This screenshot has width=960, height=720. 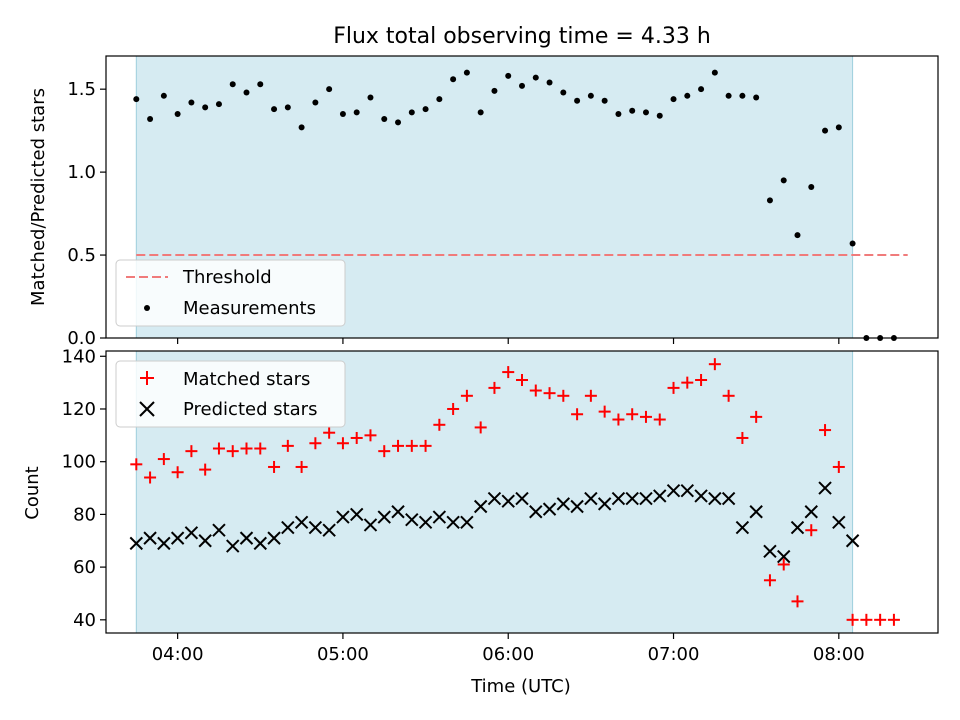 I want to click on bottom-y-tick-label: 120, so click(x=79, y=409).